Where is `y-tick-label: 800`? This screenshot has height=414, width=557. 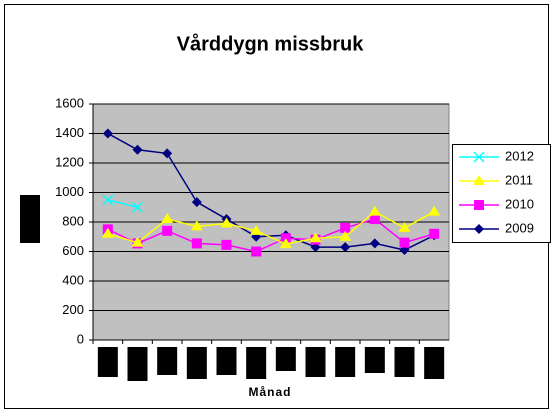 y-tick-label: 800 is located at coordinates (73, 220).